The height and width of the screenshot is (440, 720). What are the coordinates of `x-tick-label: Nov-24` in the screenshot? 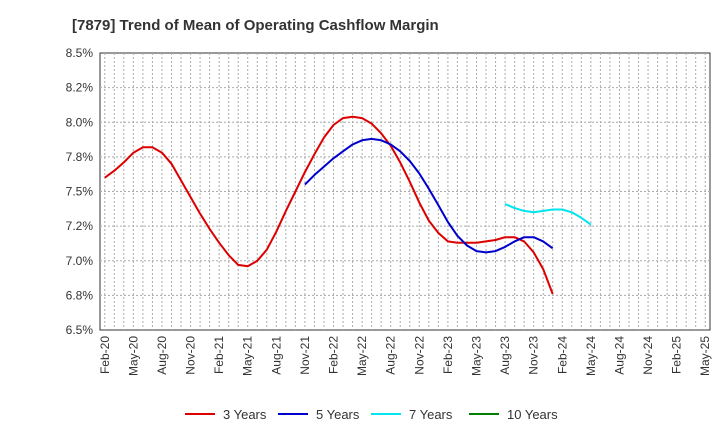 It's located at (648, 355).